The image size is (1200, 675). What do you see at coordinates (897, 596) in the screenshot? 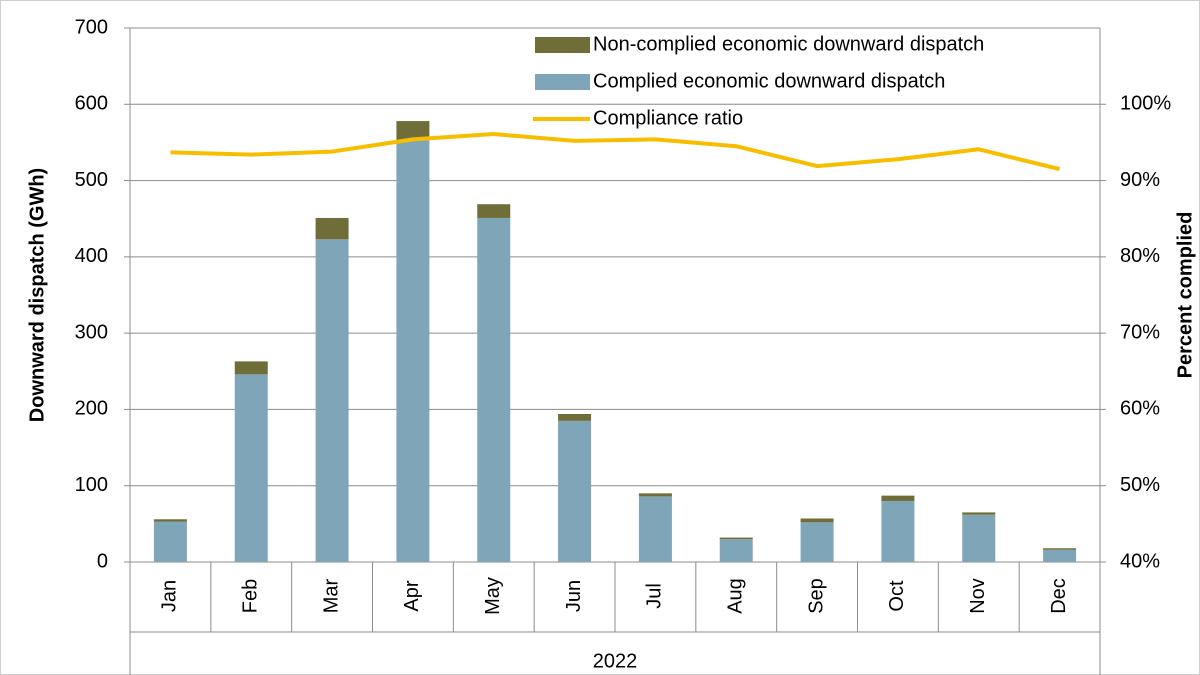
I see `x-tick-label: Oct` at bounding box center [897, 596].